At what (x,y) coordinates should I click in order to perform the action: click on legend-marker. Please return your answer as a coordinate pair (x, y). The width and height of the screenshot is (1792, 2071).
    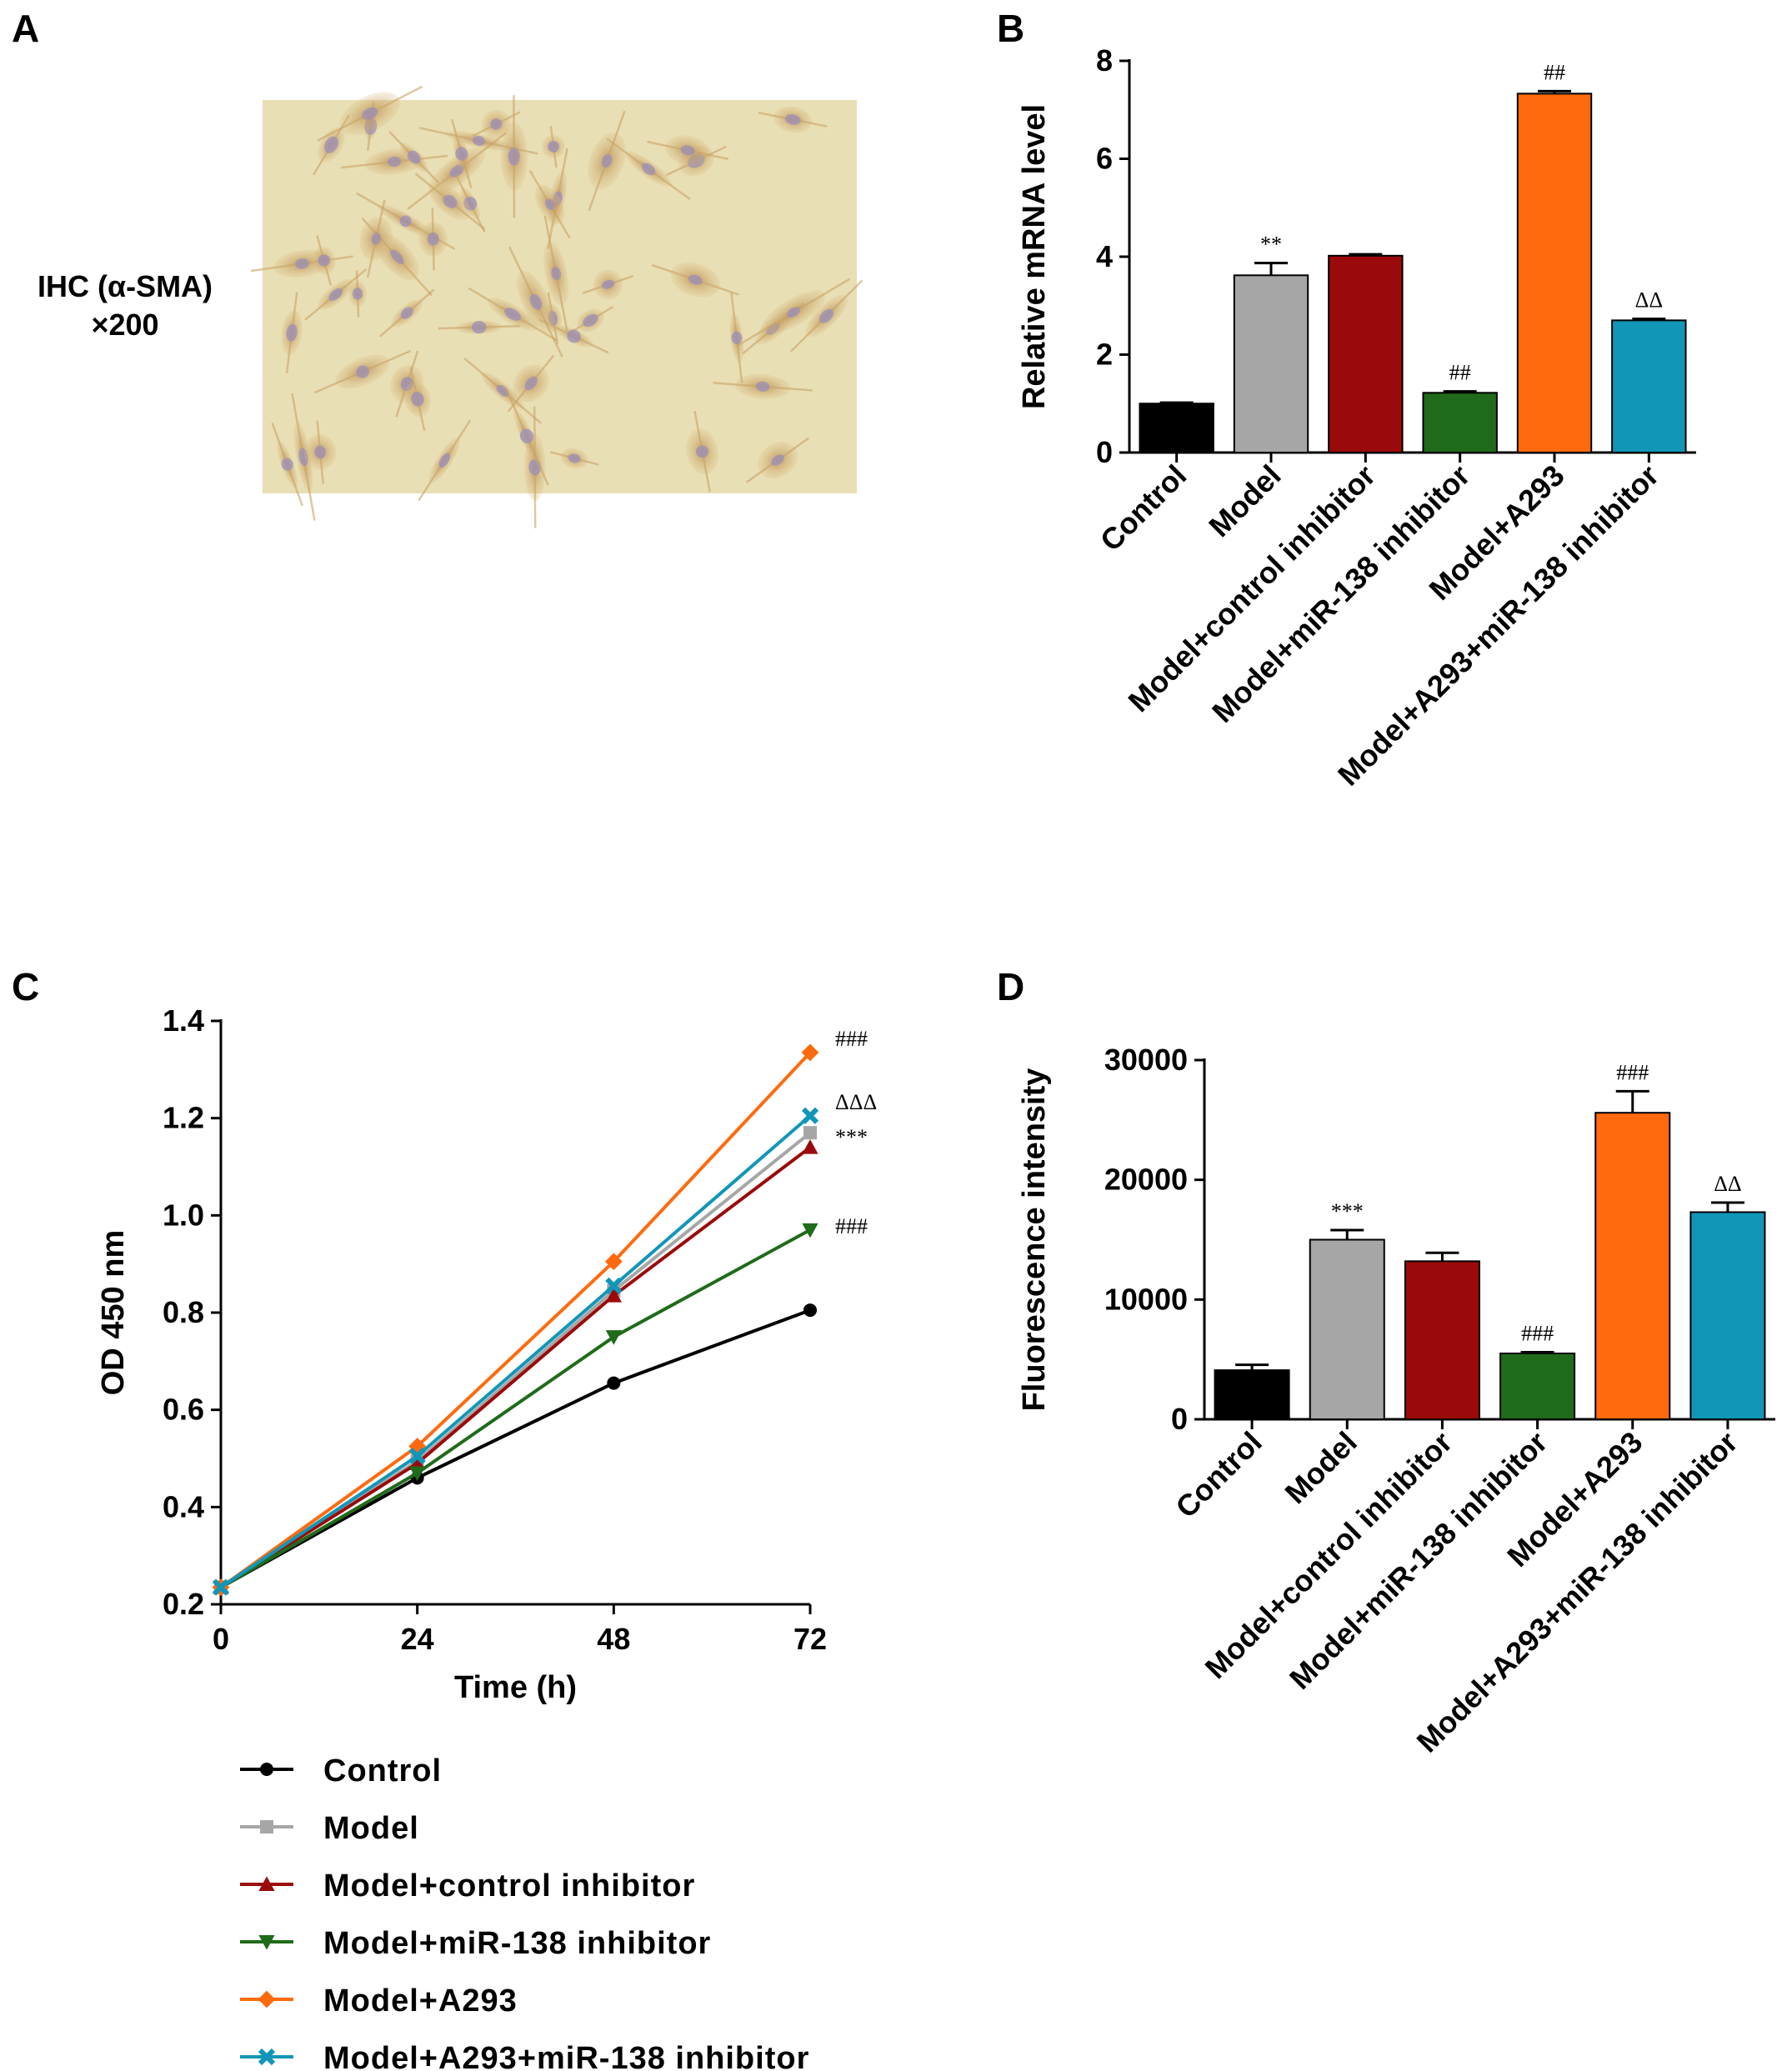
    Looking at the image, I should click on (267, 1769).